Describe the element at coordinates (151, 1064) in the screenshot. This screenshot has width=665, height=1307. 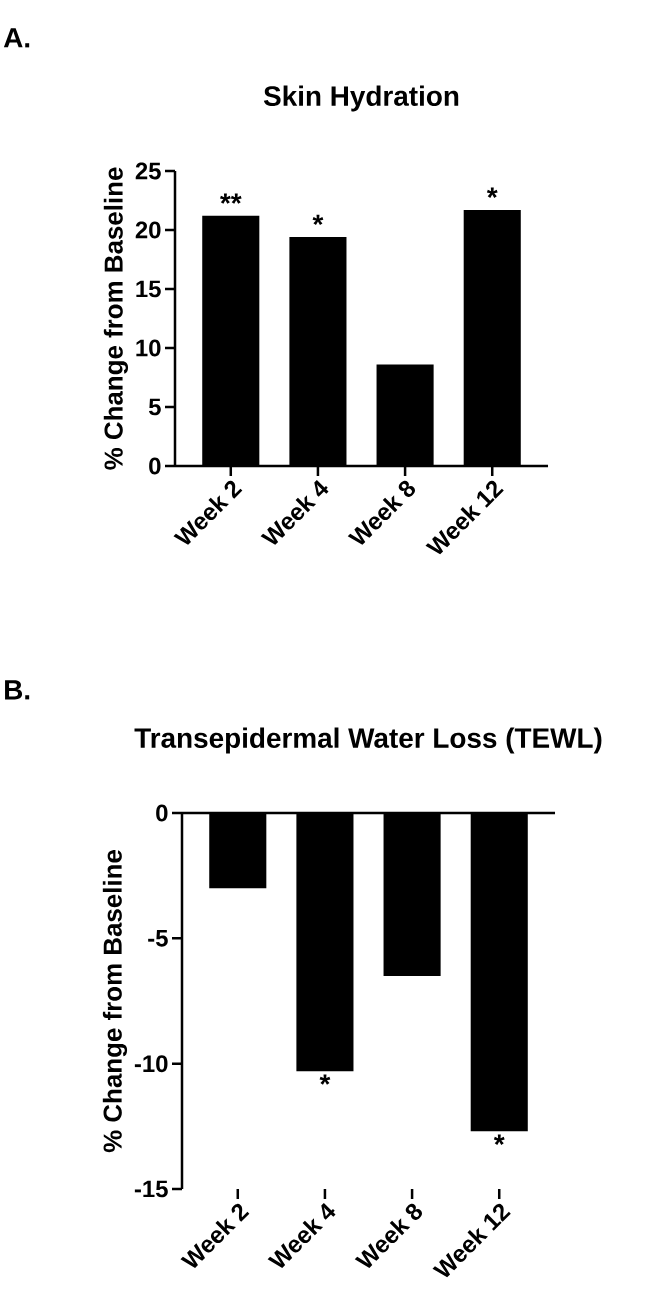
I see `y-tick-label: -10` at that location.